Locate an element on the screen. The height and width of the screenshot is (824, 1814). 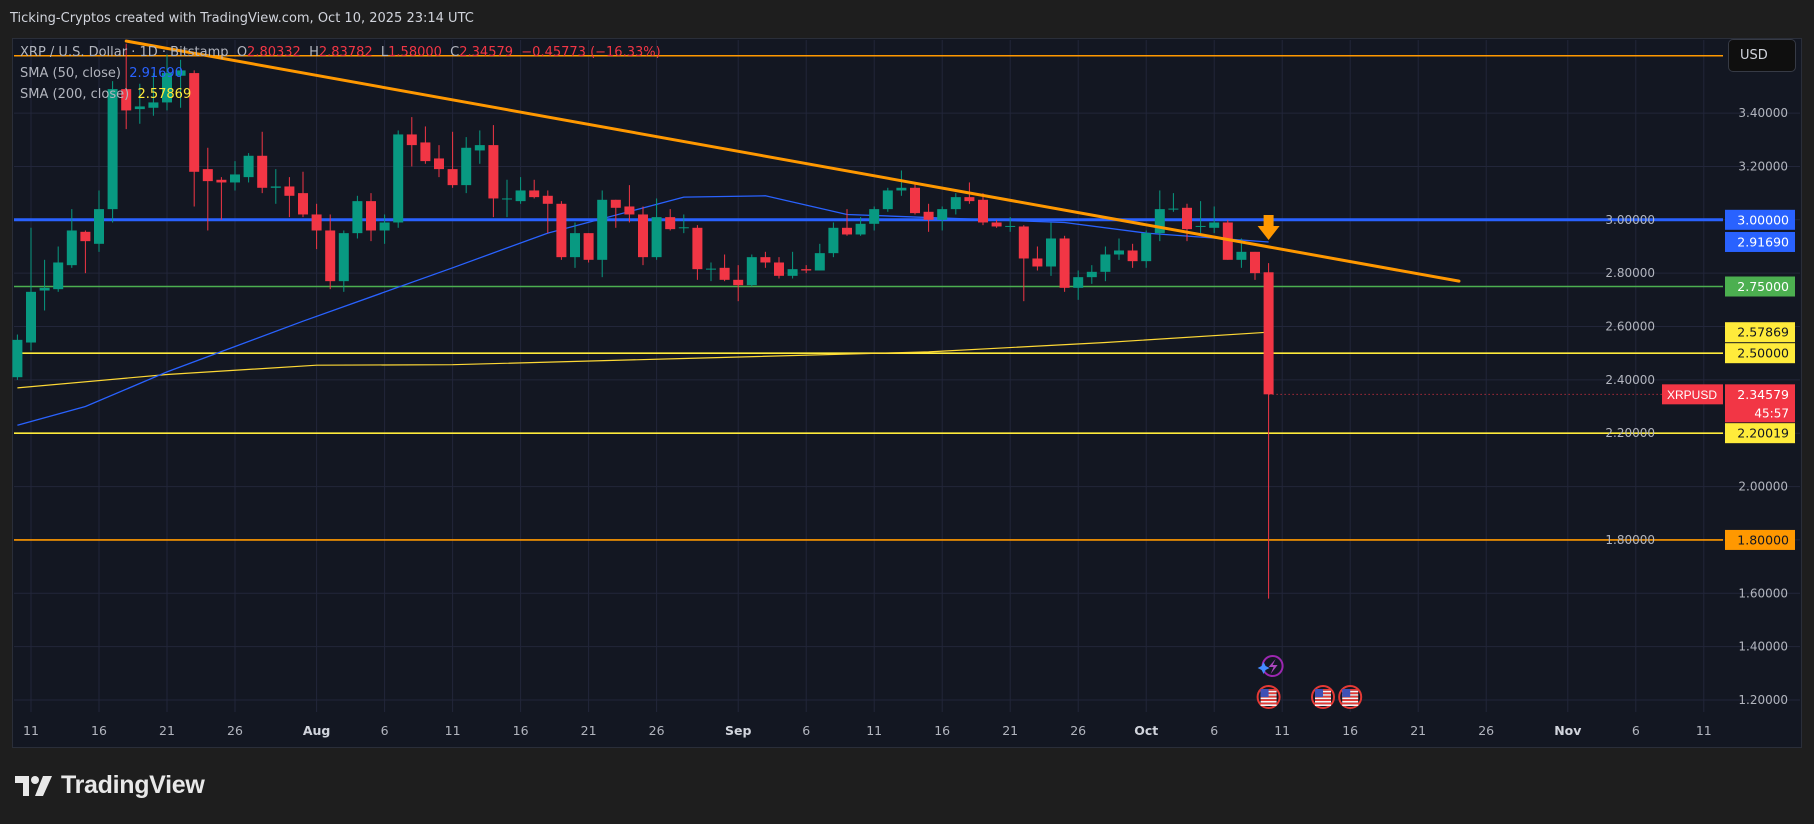
close-value: 2.34579 is located at coordinates (486, 52).